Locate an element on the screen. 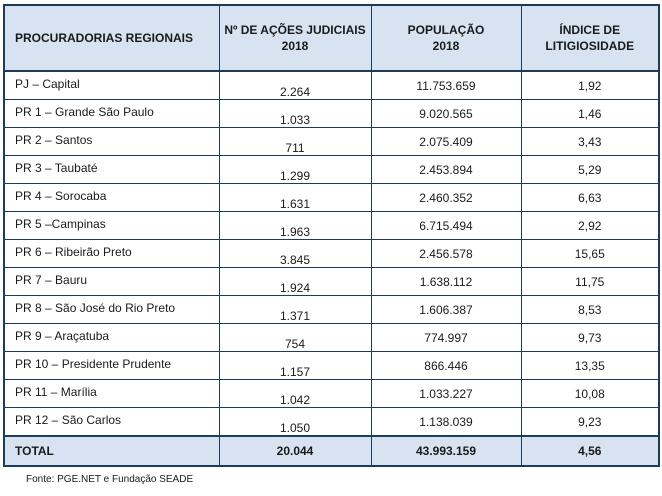  cell-populacao: 6.715.494 is located at coordinates (446, 225).